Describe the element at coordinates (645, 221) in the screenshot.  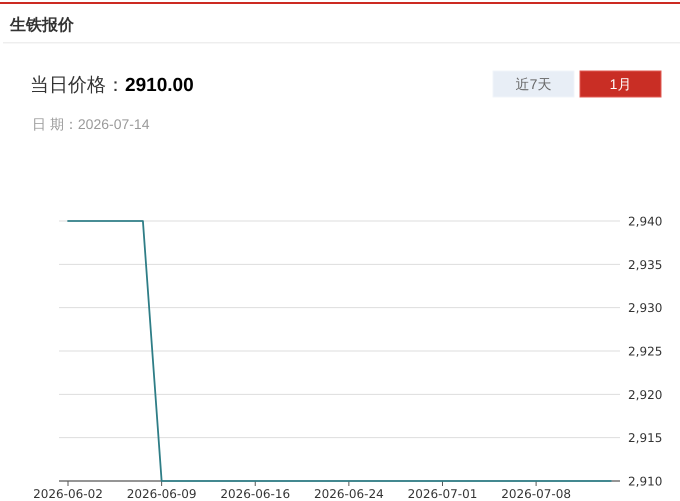
I see `y-tick-label: 2,940` at that location.